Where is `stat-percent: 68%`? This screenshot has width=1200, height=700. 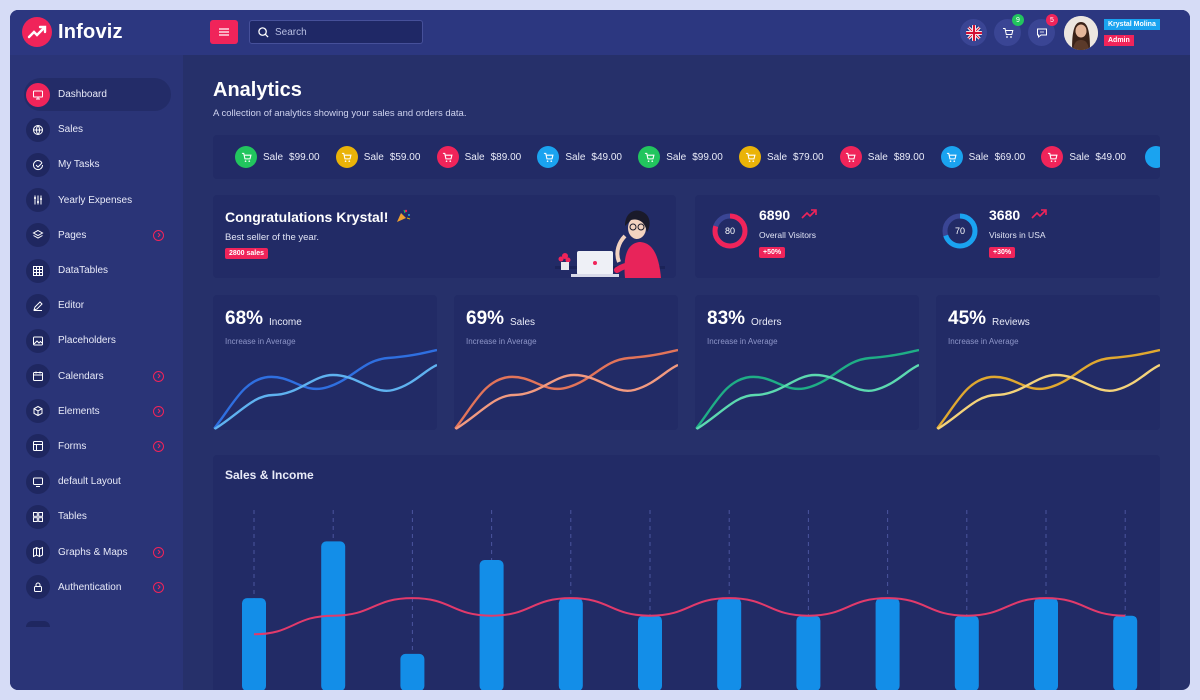
stat-percent: 68% is located at coordinates (244, 318).